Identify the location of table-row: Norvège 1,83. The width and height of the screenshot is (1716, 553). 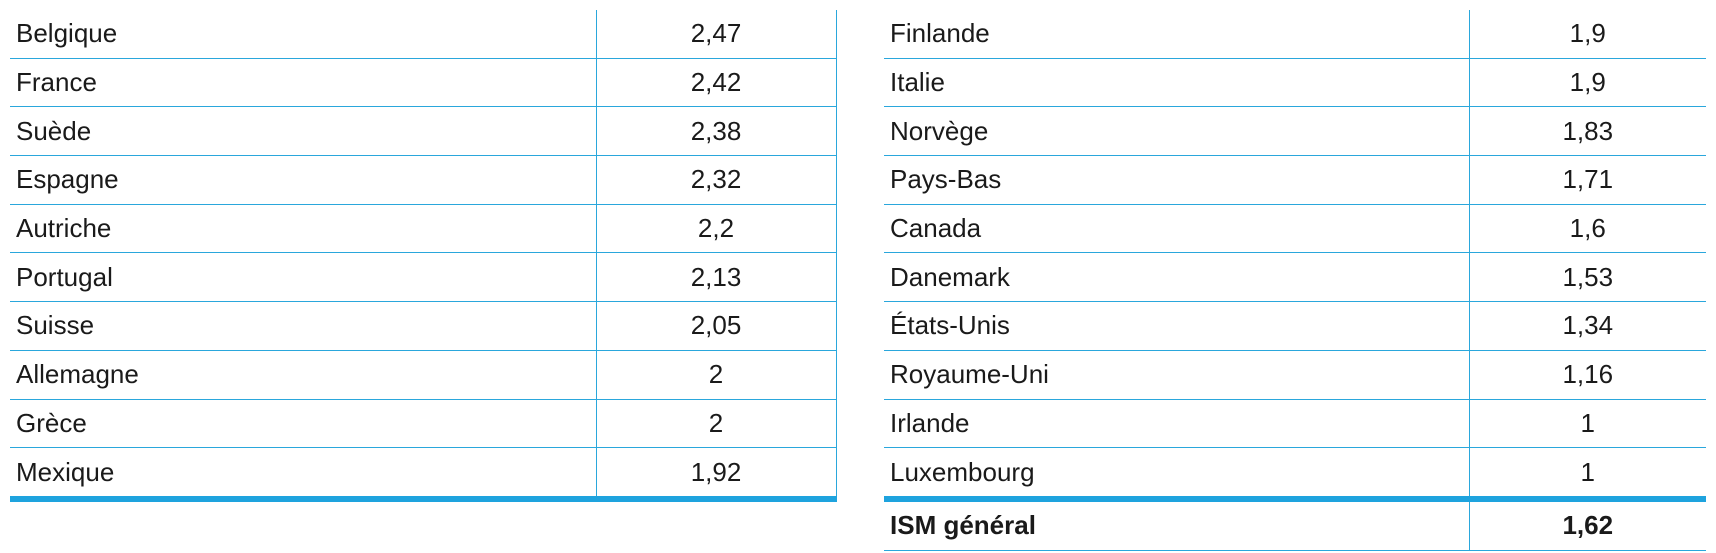
(1295, 131).